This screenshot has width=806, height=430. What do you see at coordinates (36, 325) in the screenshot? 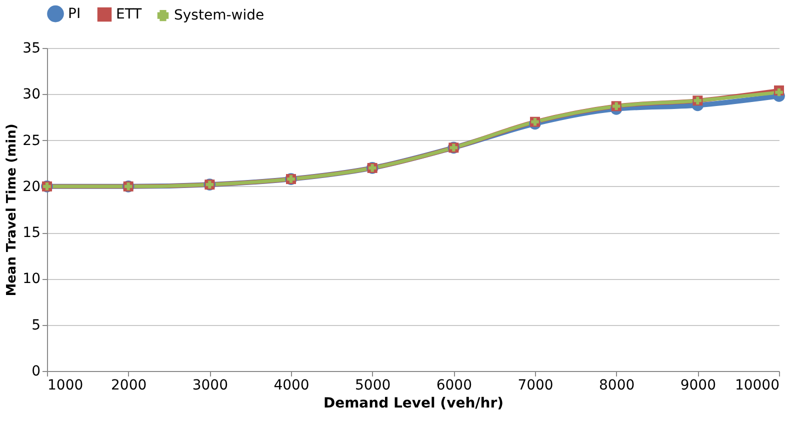
I see `y-tick-label: 5` at bounding box center [36, 325].